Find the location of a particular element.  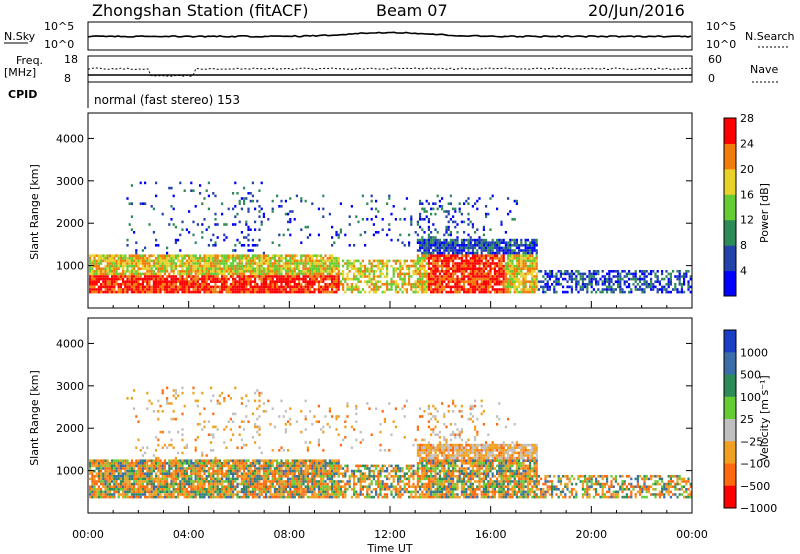

colorbar-tick-label: 8 is located at coordinates (743, 245).